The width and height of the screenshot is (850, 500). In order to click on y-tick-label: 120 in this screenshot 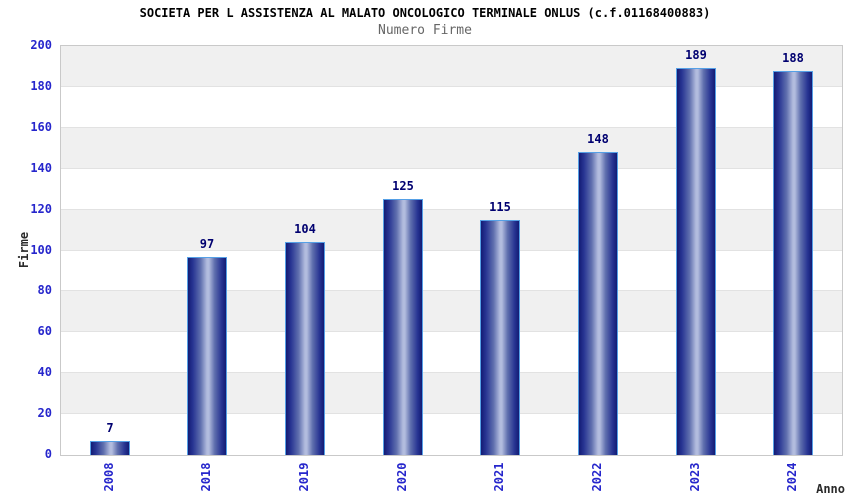, I will do `click(41, 208)`.